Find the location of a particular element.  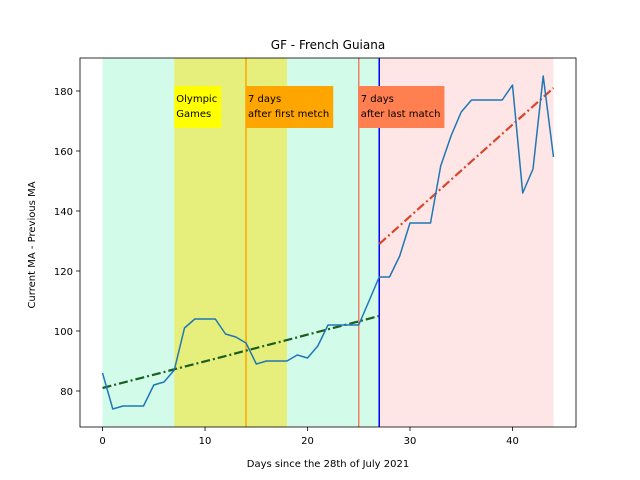

annotation-text-0: Olympic Games is located at coordinates (196, 107).